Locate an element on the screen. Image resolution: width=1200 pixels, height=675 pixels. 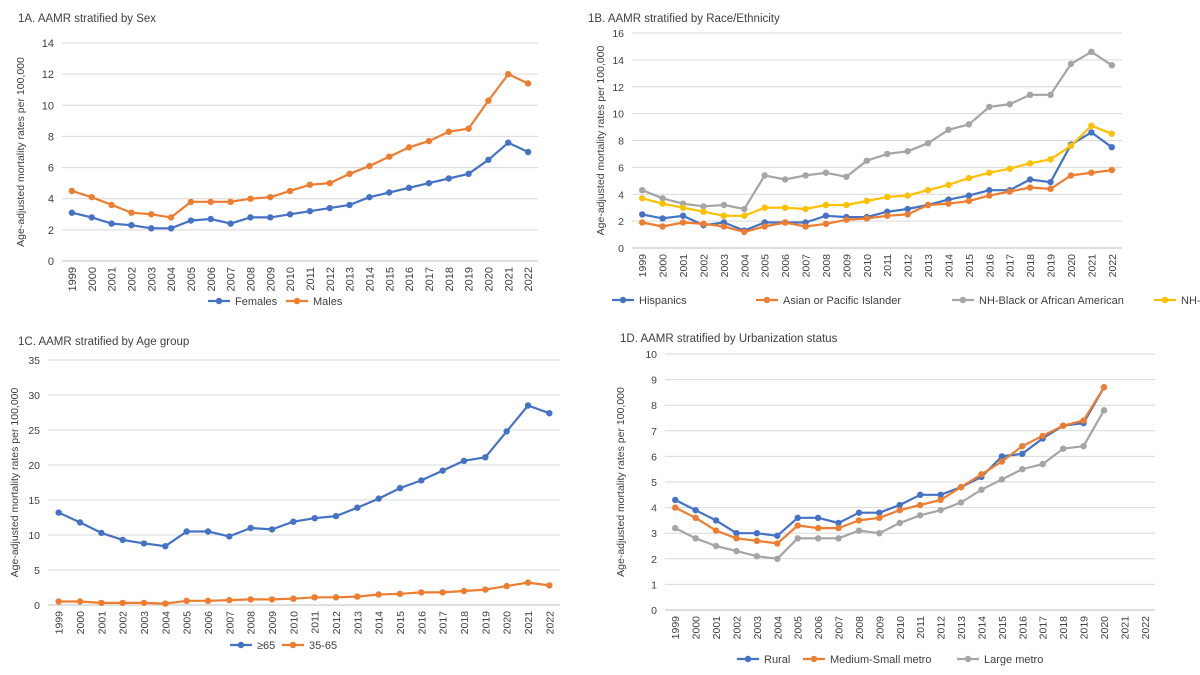
y-tick-label: 9 is located at coordinates (654, 381).